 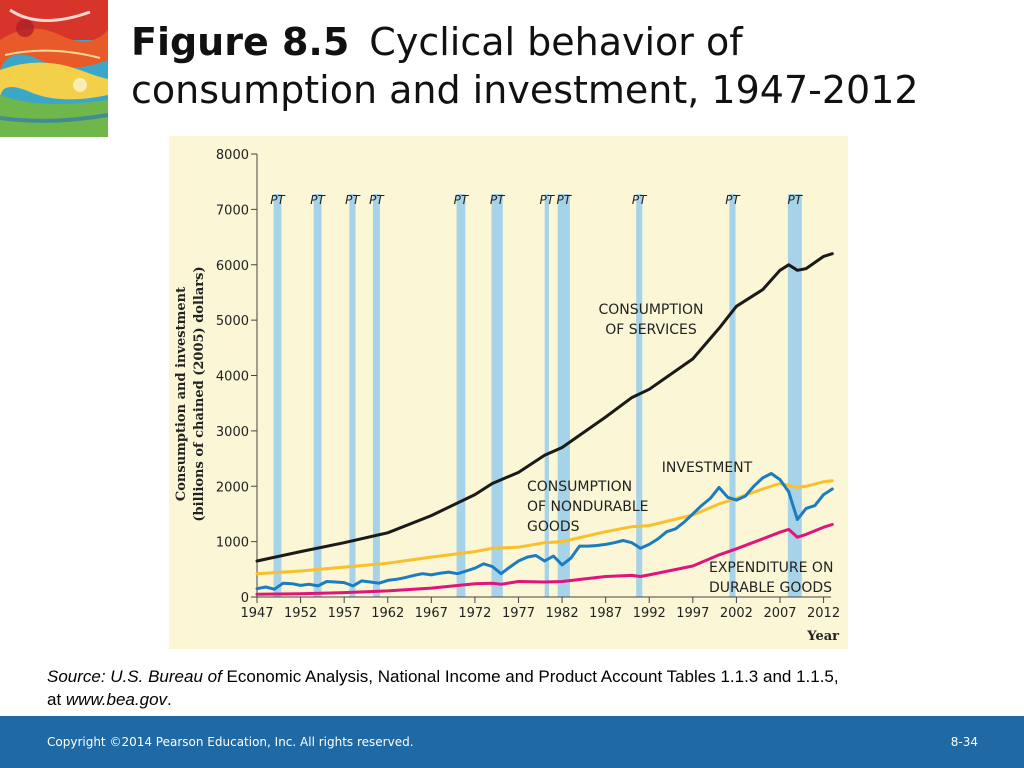 I want to click on title-line-1: Cyclical behavior of, so click(x=556, y=42).